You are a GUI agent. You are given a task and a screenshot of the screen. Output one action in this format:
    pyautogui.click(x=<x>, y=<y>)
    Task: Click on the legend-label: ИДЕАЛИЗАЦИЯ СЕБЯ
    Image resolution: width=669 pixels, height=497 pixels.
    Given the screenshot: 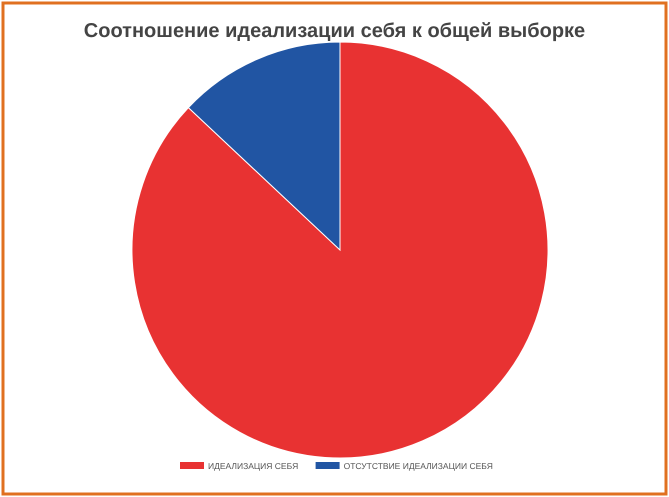 What is the action you would take?
    pyautogui.click(x=253, y=466)
    